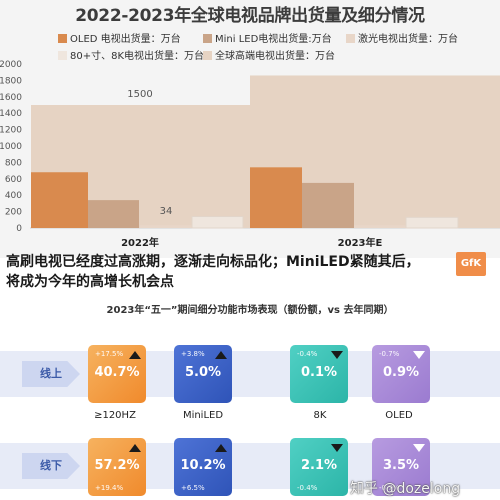 Image resolution: width=500 pixels, height=500 pixels. I want to click on row-label-online: 线上, so click(51, 374).